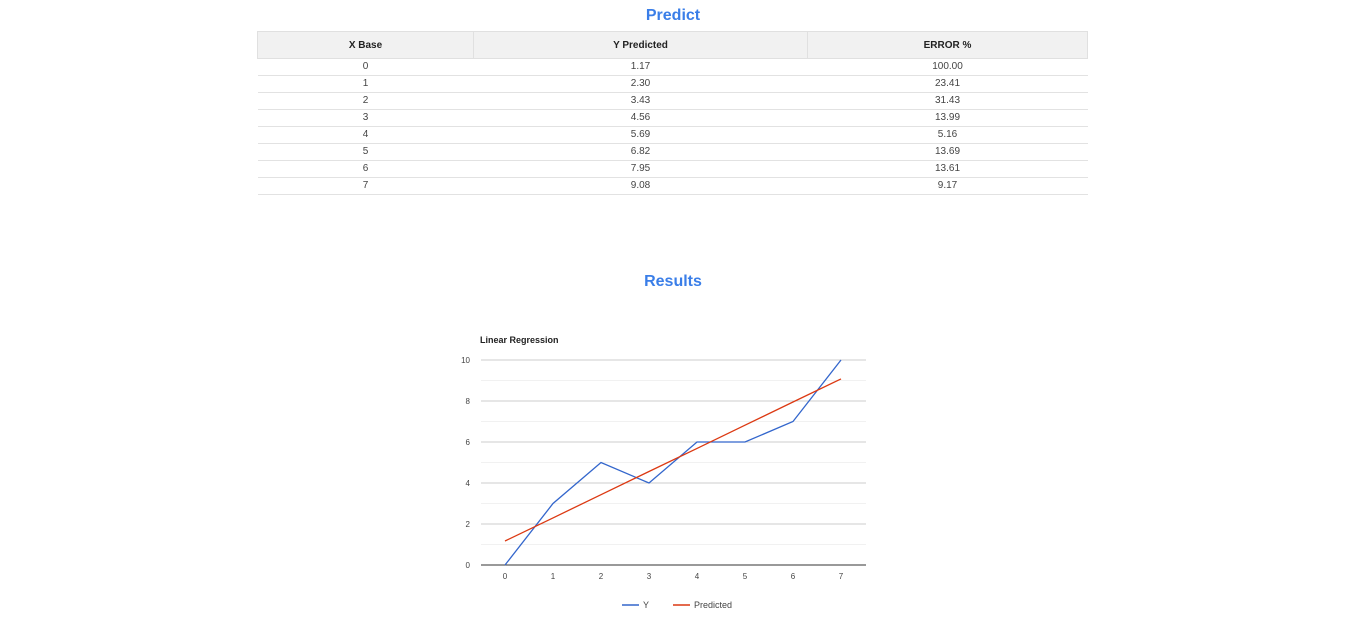  What do you see at coordinates (365, 186) in the screenshot?
I see `cell-x-base: 7` at bounding box center [365, 186].